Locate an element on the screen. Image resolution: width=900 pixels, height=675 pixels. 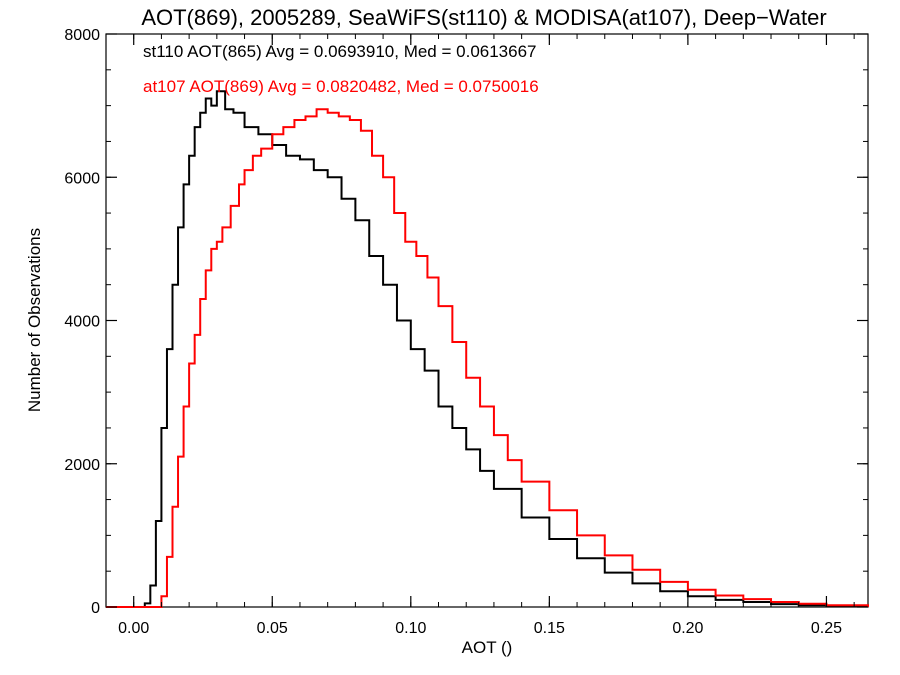
x-tick-label: 0.10 is located at coordinates (410, 628).